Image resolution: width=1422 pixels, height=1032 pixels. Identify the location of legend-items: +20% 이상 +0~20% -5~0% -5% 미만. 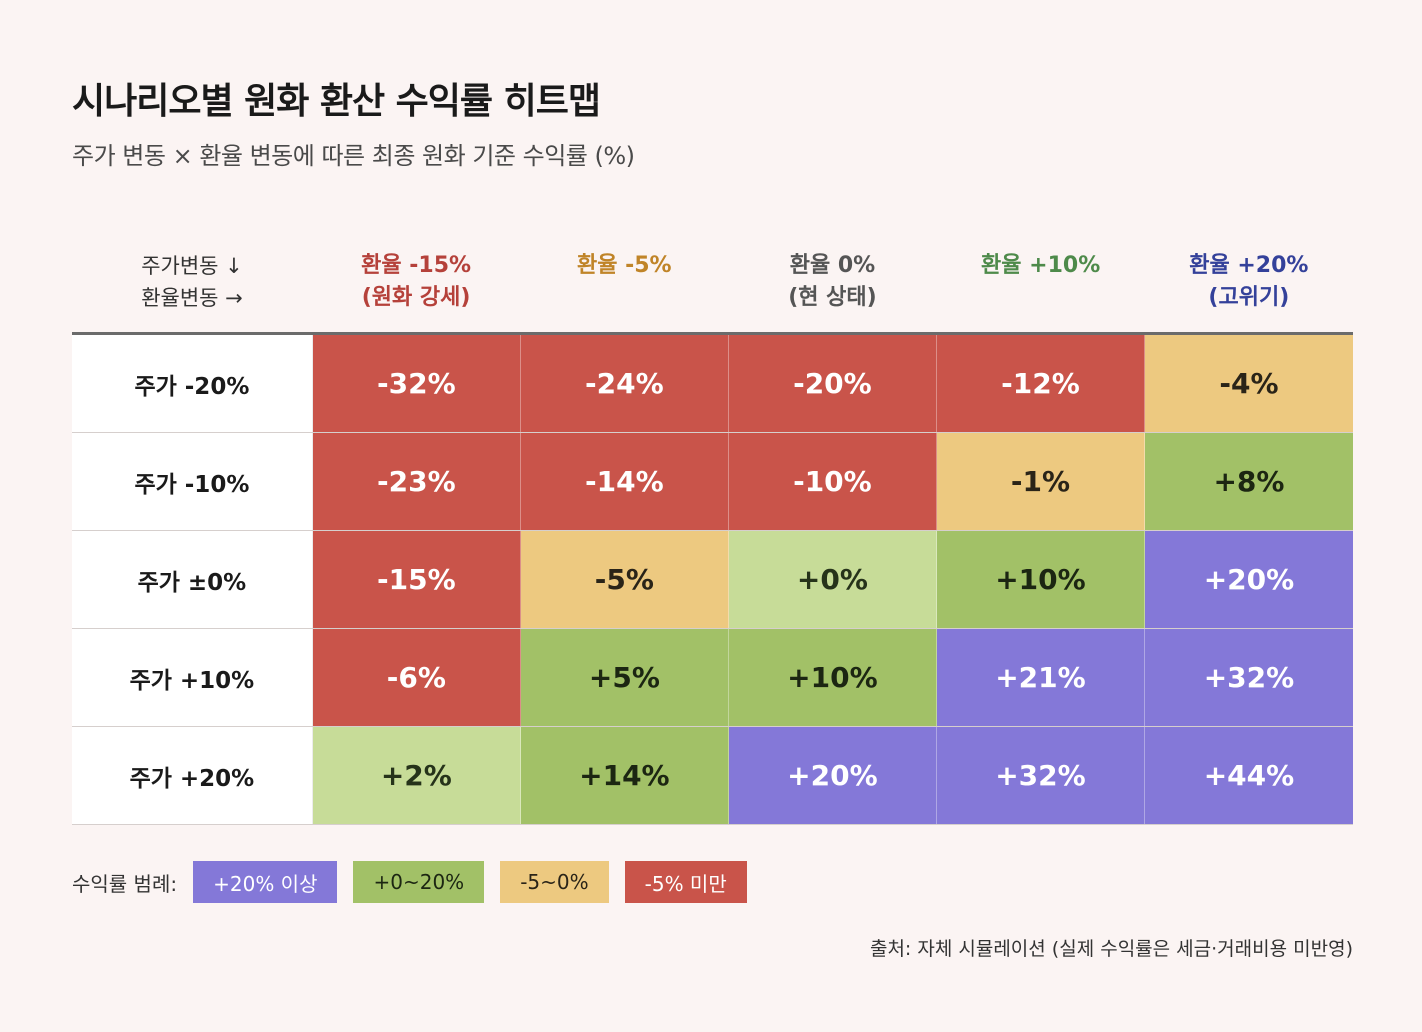
(478, 882).